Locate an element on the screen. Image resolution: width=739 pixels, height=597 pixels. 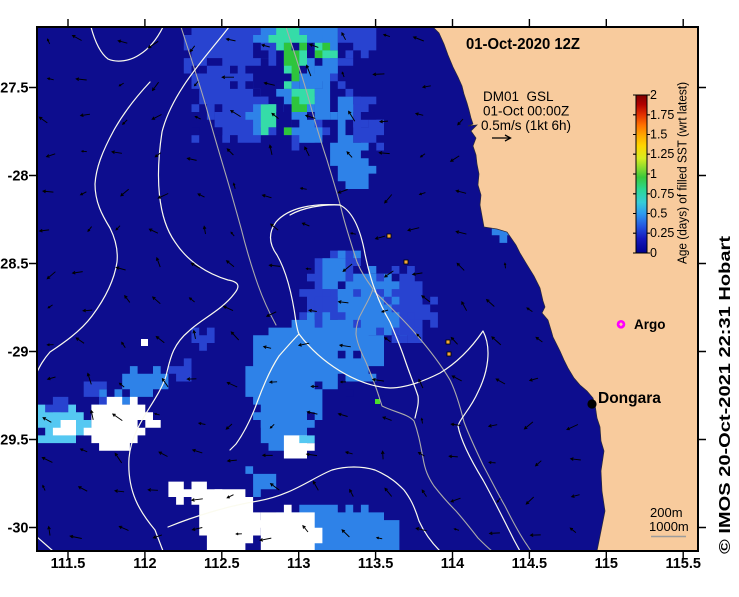
svg-text: 114.5 is located at coordinates (530, 564).